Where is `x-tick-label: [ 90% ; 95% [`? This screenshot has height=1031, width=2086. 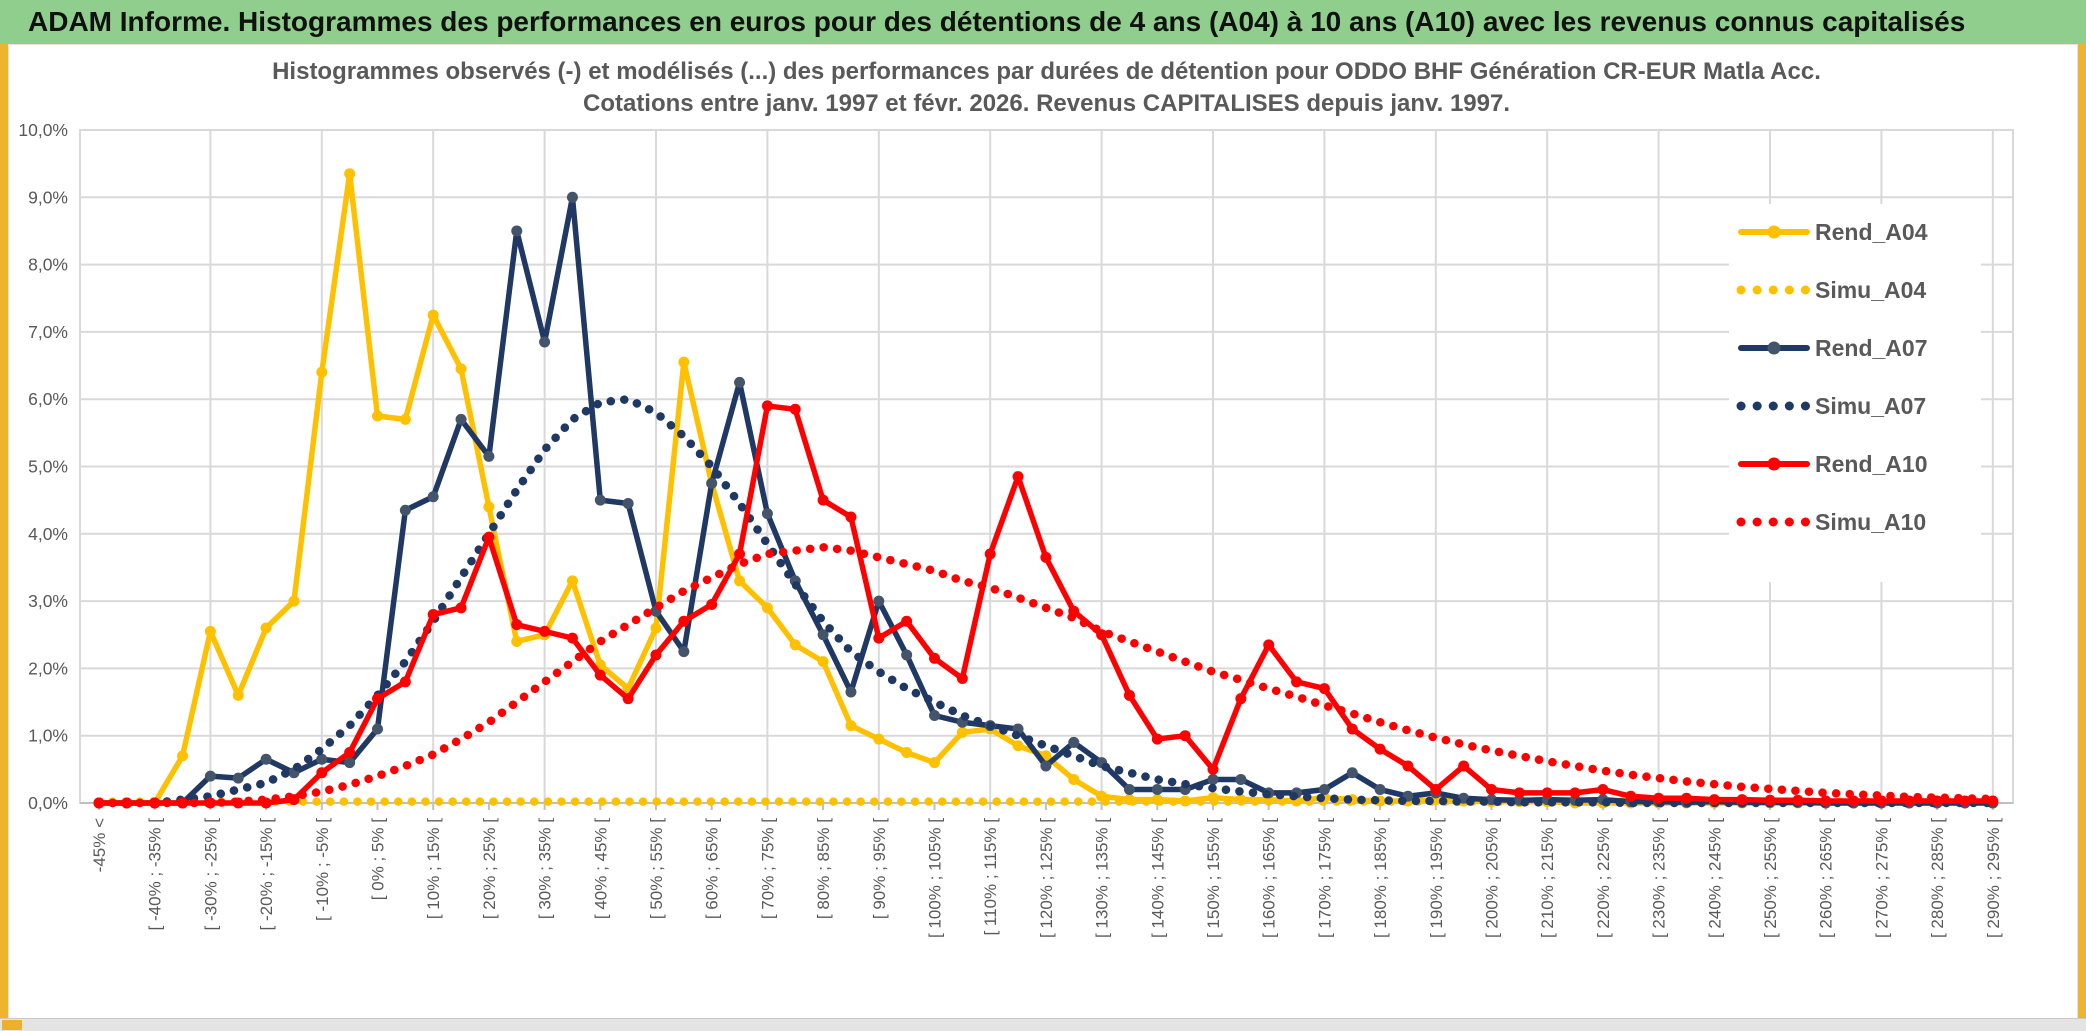
x-tick-label: [ 90% ; 95% [ is located at coordinates (879, 868).